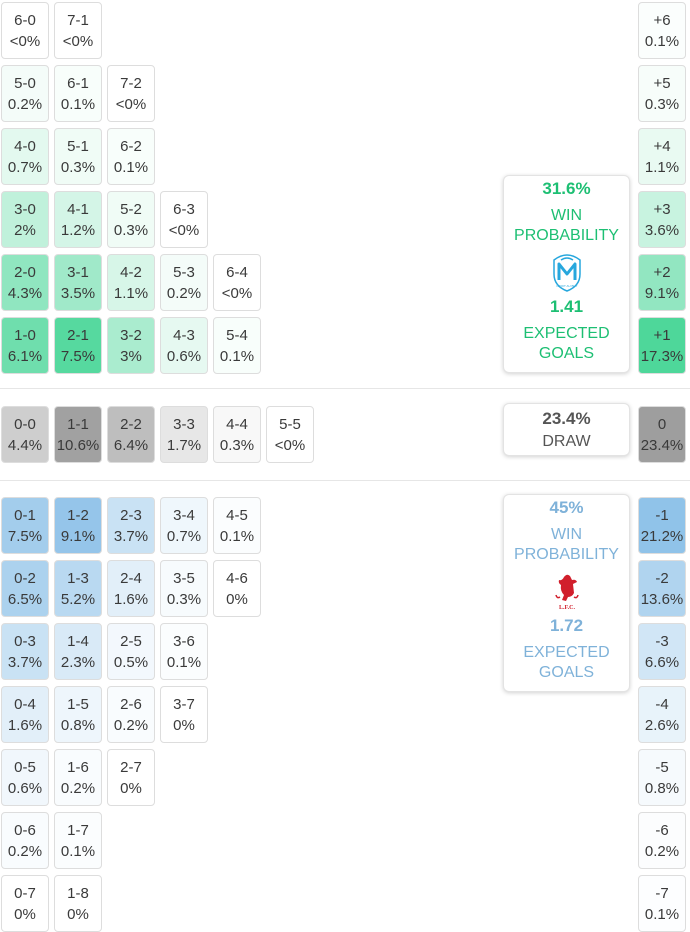 The image size is (690, 932). Describe the element at coordinates (25, 345) in the screenshot. I see `home-score-cell: 1-0 6.1%` at that location.